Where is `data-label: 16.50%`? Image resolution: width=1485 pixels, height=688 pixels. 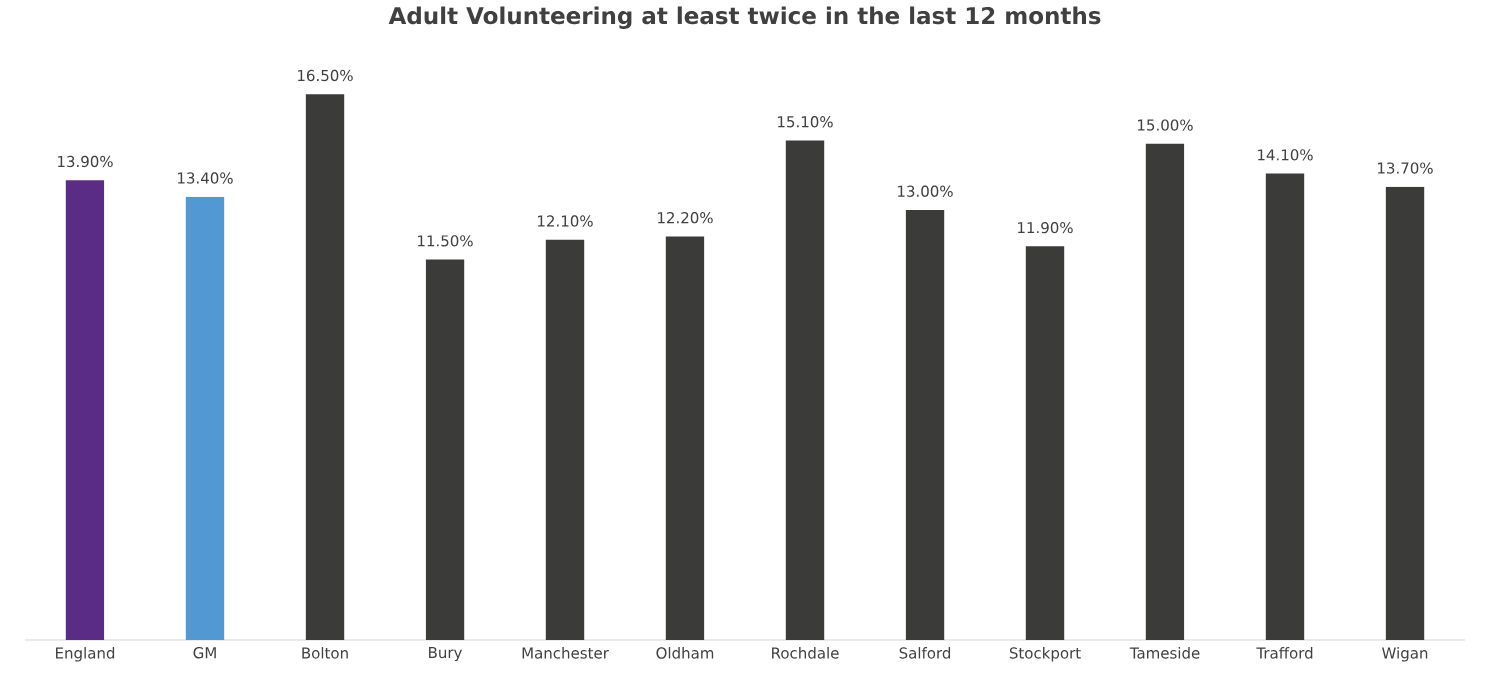
data-label: 16.50% is located at coordinates (325, 75).